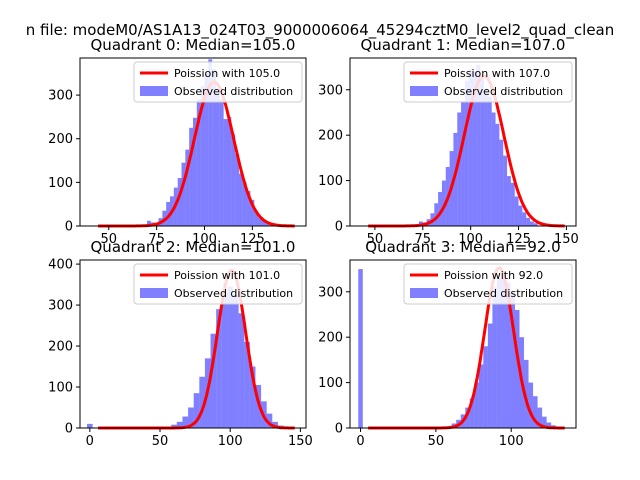  I want to click on legend-line-label: Poission with 101.0, so click(227, 275).